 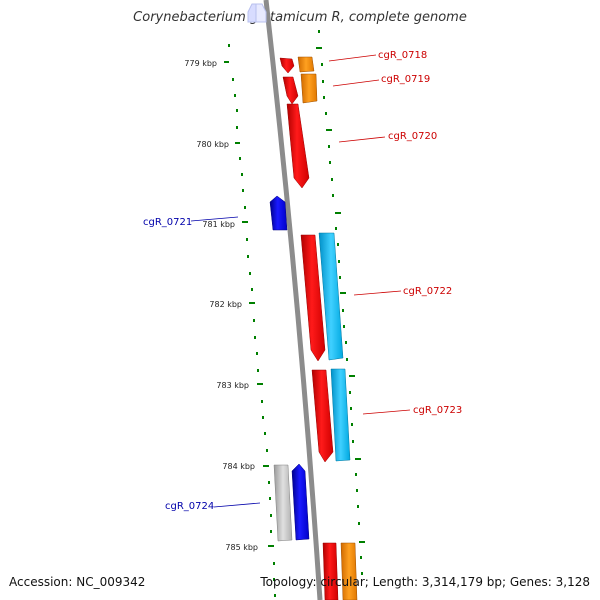 I want to click on scale-ticks-right, so click(x=340, y=302).